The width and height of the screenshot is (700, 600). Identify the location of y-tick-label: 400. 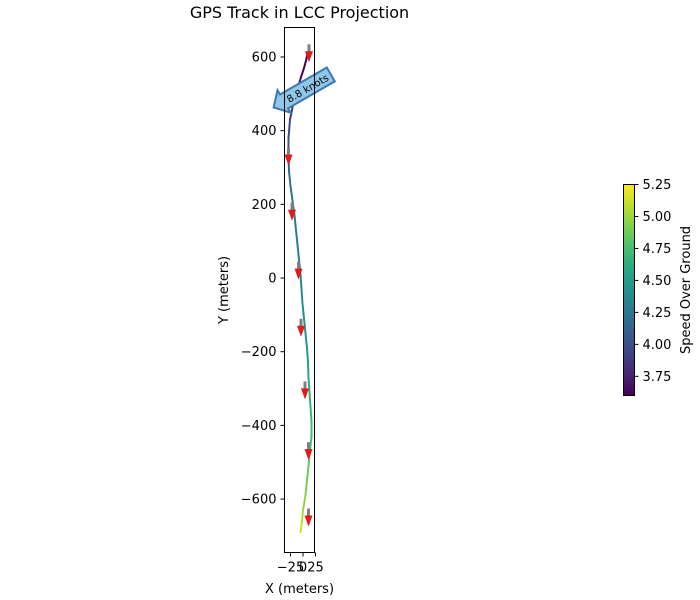
(264, 131).